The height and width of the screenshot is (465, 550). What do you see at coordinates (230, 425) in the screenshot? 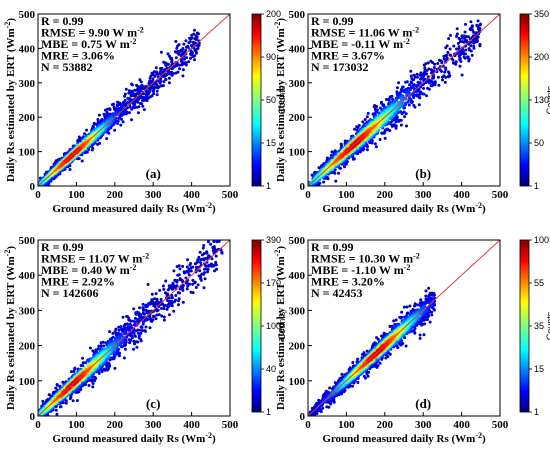
I see `x-tick-label: 500` at bounding box center [230, 425].